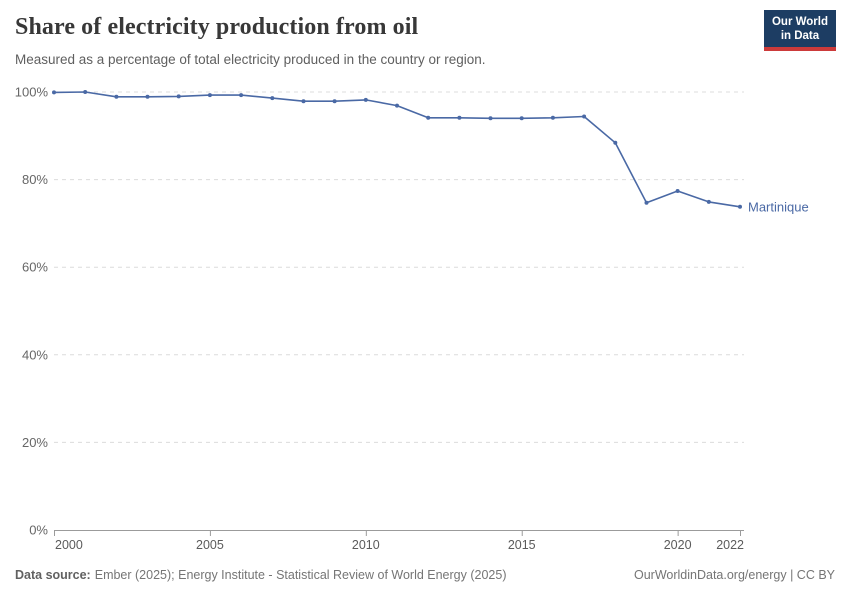 The width and height of the screenshot is (850, 600). I want to click on x-axis-label: 2010, so click(366, 545).